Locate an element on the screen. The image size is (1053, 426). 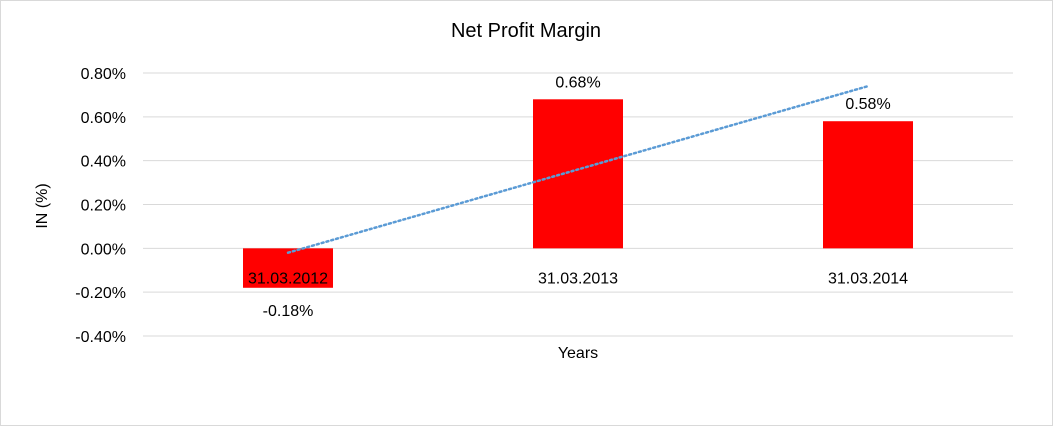
y-axis-ticks: 0.80% 0.60% 0.40% 0.20% 0.00% -0.20% -0.40% is located at coordinates (100, 206).